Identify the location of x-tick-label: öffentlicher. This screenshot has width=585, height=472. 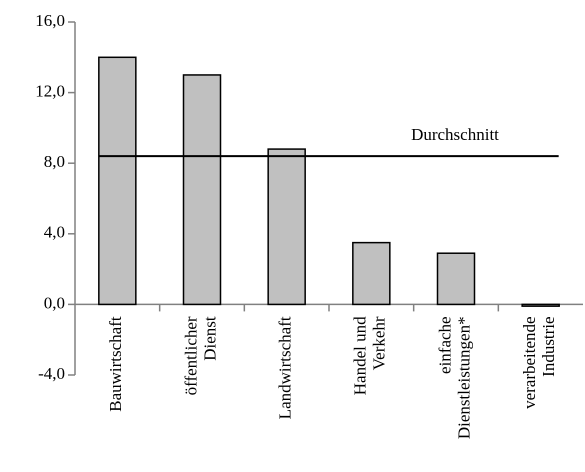
(190, 355).